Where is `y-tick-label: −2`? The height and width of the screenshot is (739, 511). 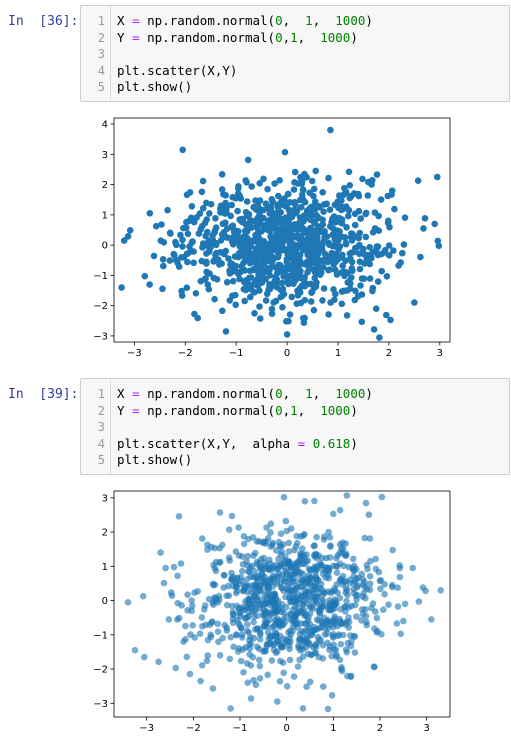
y-tick-label: −2 is located at coordinates (100, 306).